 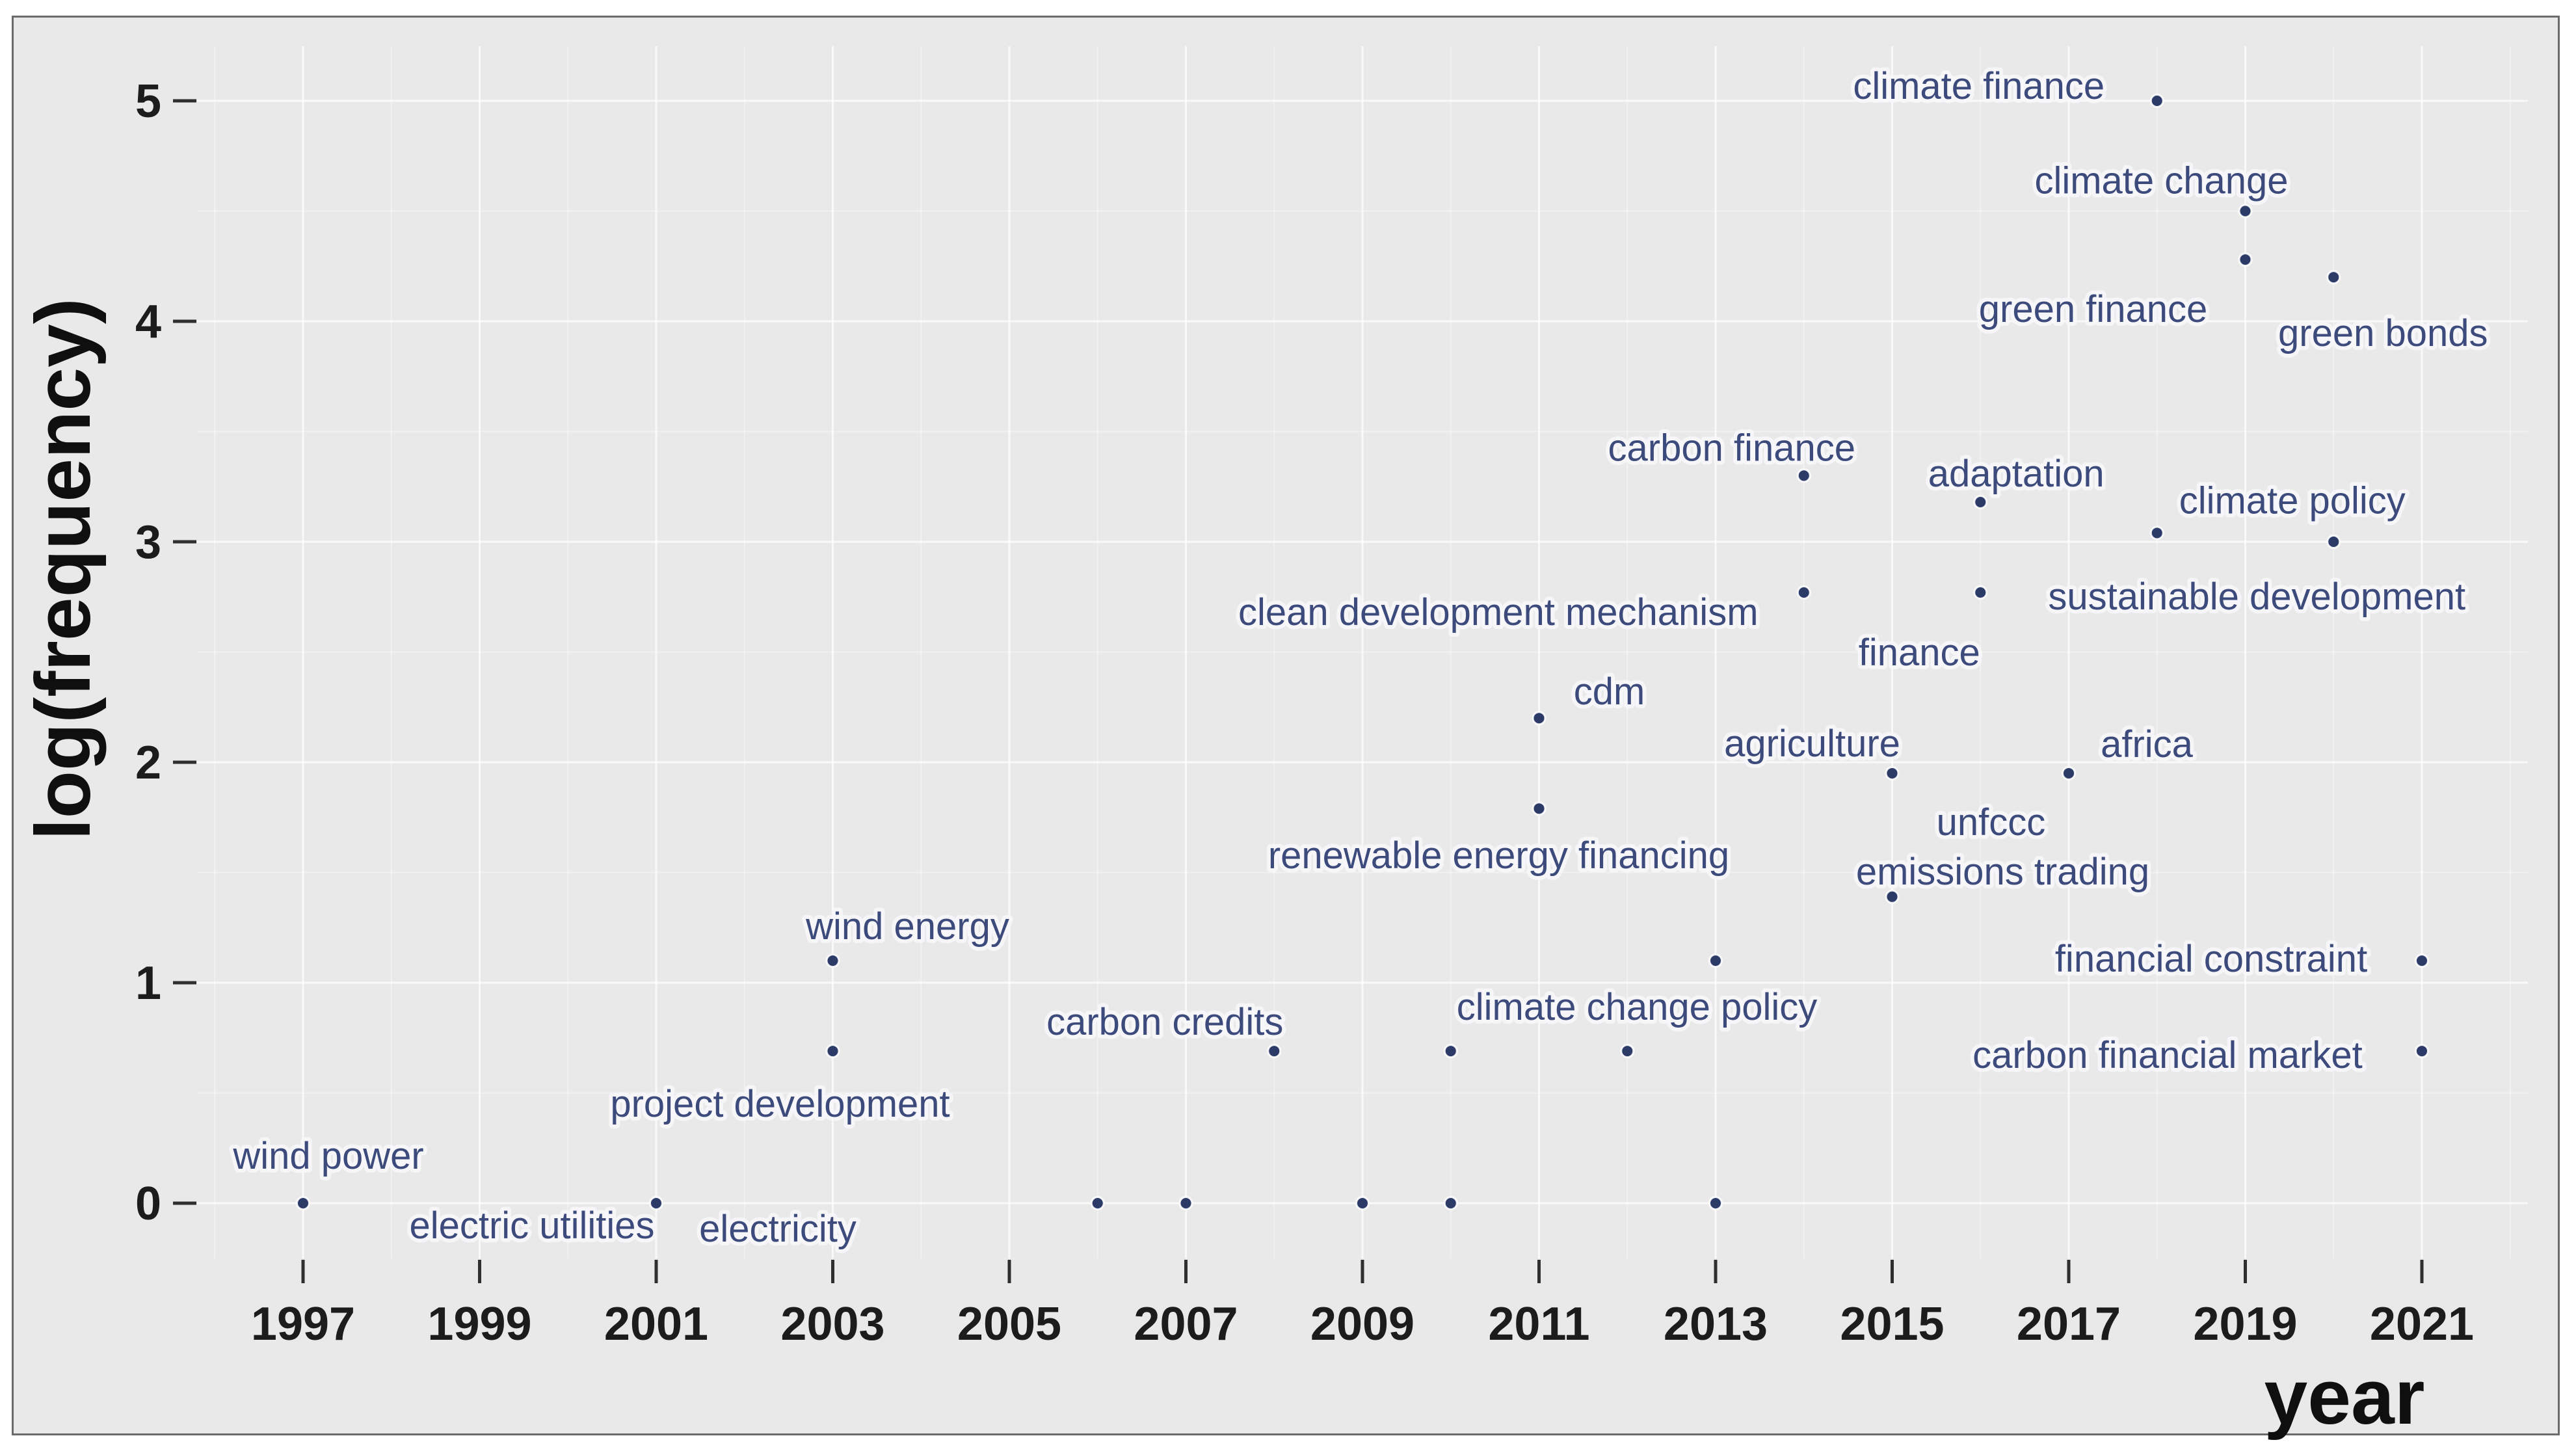 What do you see at coordinates (2245, 1324) in the screenshot?
I see `x-tick-label: 2019` at bounding box center [2245, 1324].